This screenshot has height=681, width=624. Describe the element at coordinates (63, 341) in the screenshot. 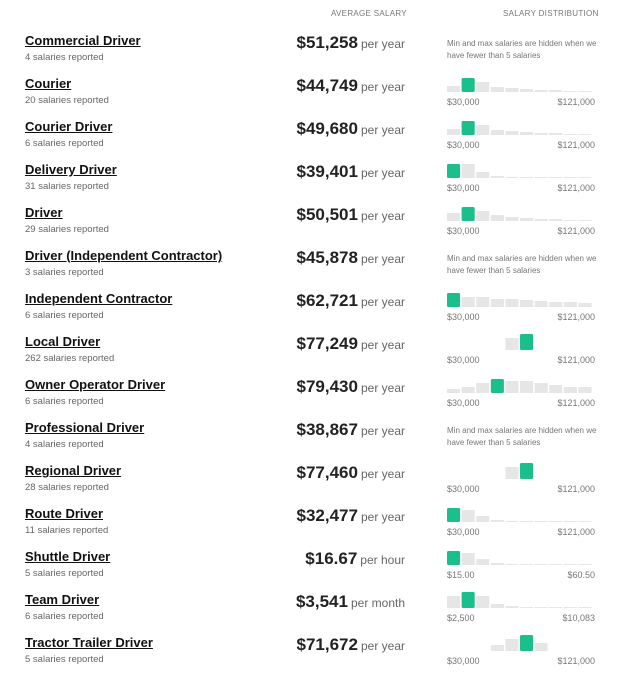

I see `job-title: Local Driver` at that location.